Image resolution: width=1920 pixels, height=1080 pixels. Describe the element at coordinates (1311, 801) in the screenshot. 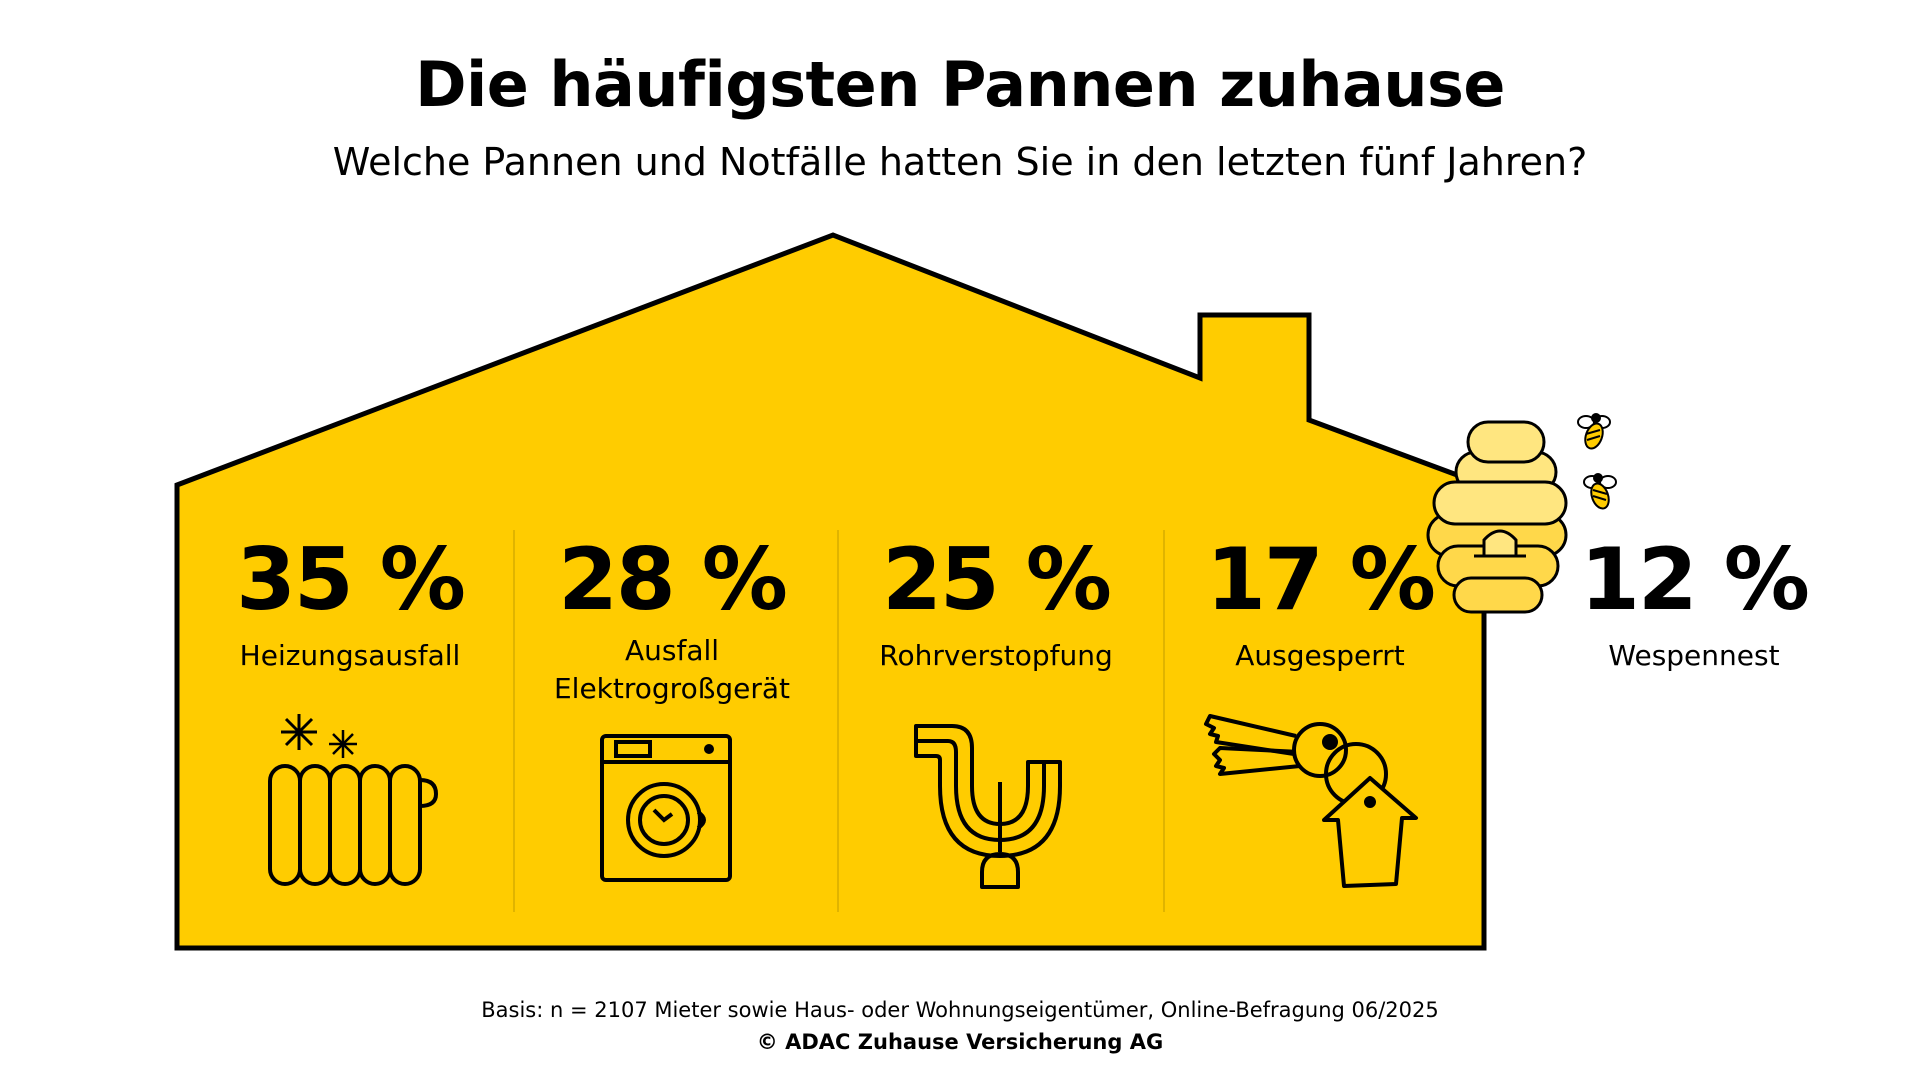

I see `keys-icon` at that location.